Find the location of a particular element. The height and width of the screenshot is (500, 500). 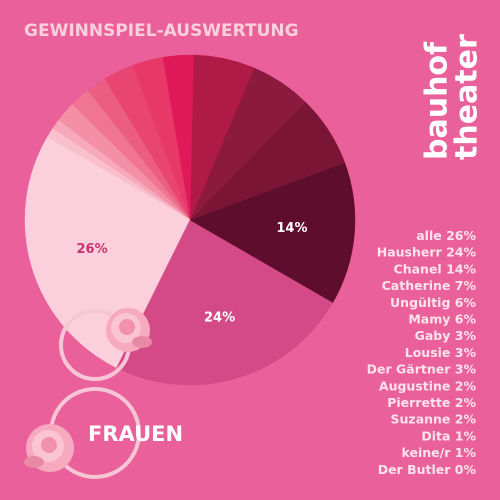

legend-entry: Gaby 3% is located at coordinates (446, 335).